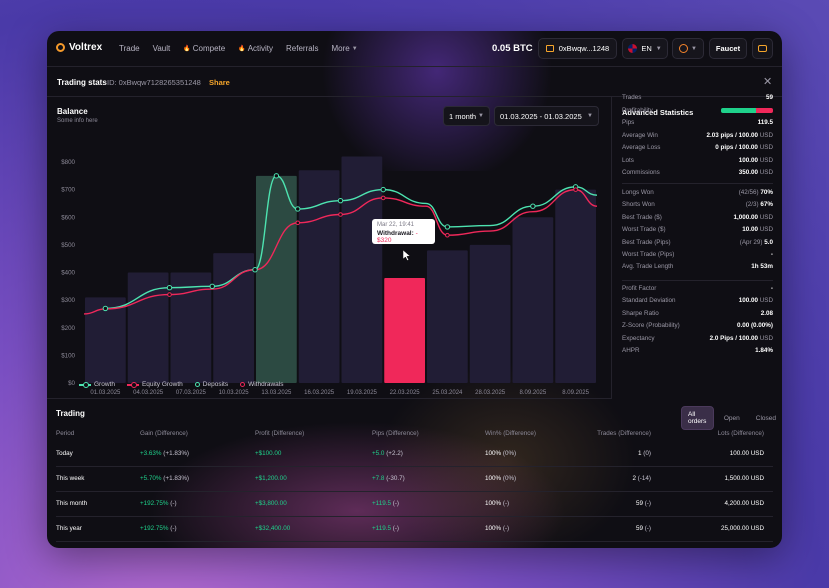  Describe the element at coordinates (405, 393) in the screenshot. I see `x-tick-label: 22.03.2025` at that location.